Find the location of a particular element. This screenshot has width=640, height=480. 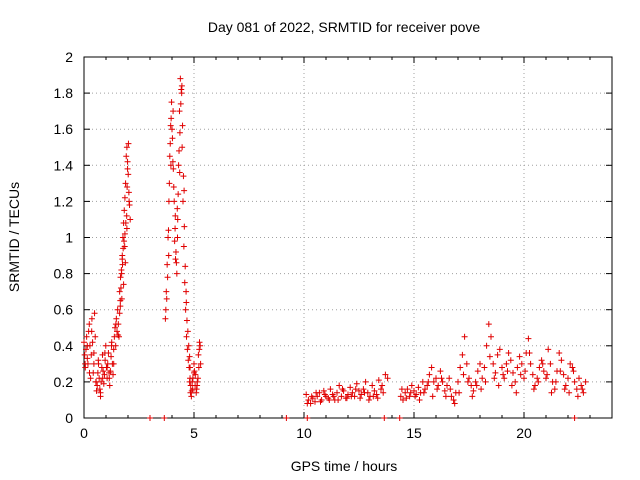

x-axis-label: GPS time / hours is located at coordinates (344, 466).